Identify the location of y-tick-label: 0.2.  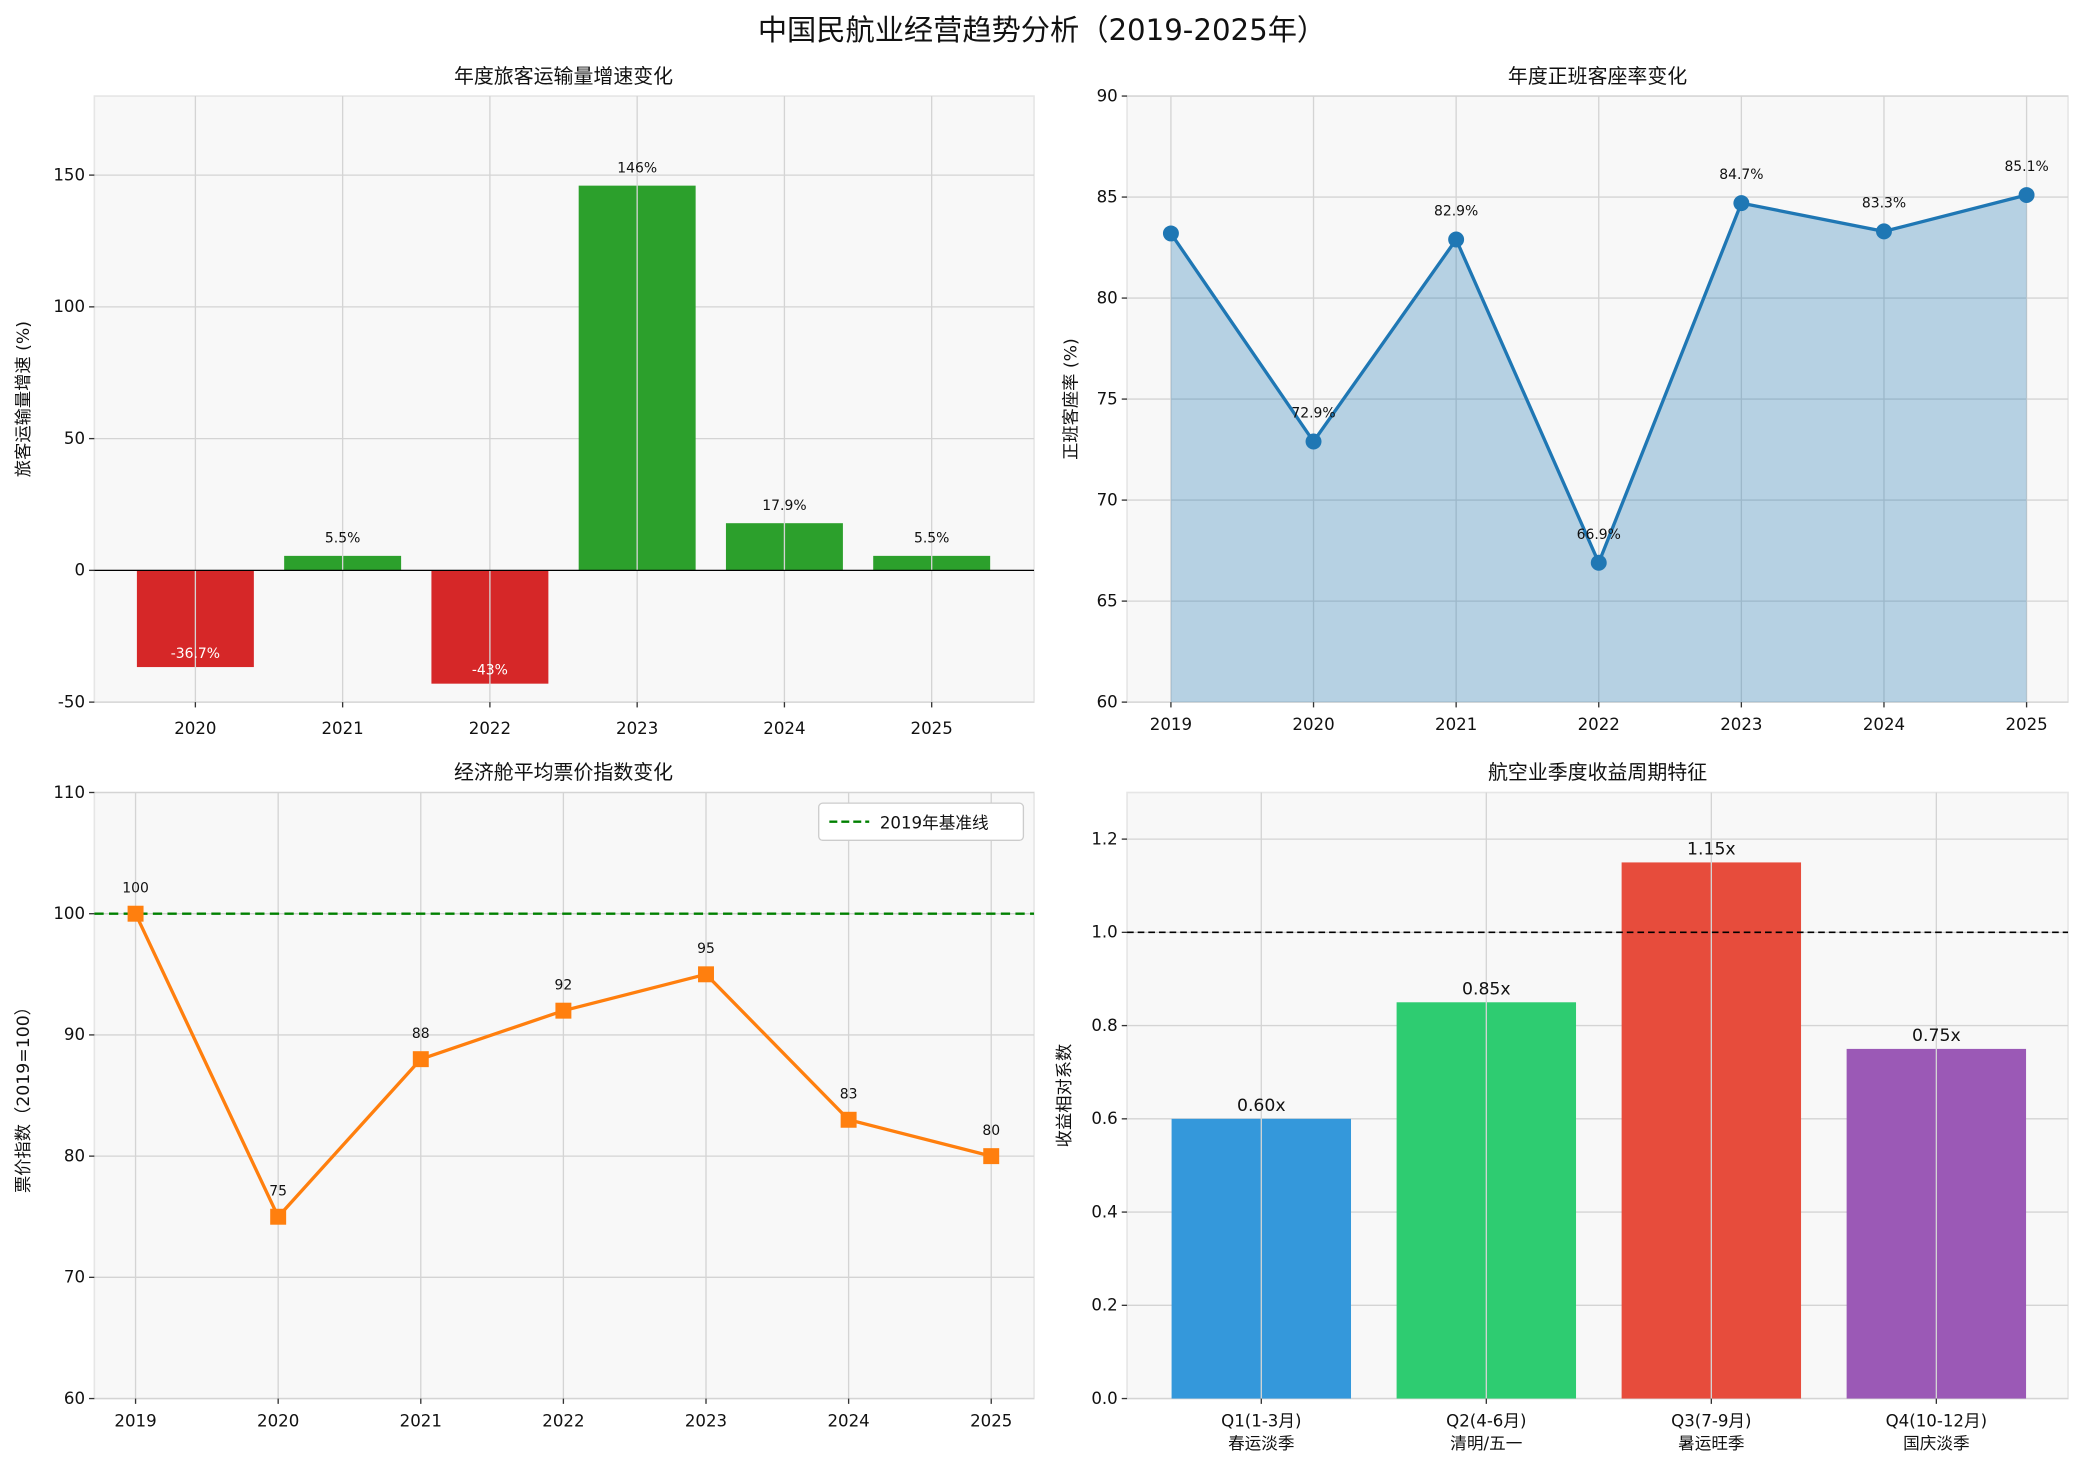
(1104, 1305).